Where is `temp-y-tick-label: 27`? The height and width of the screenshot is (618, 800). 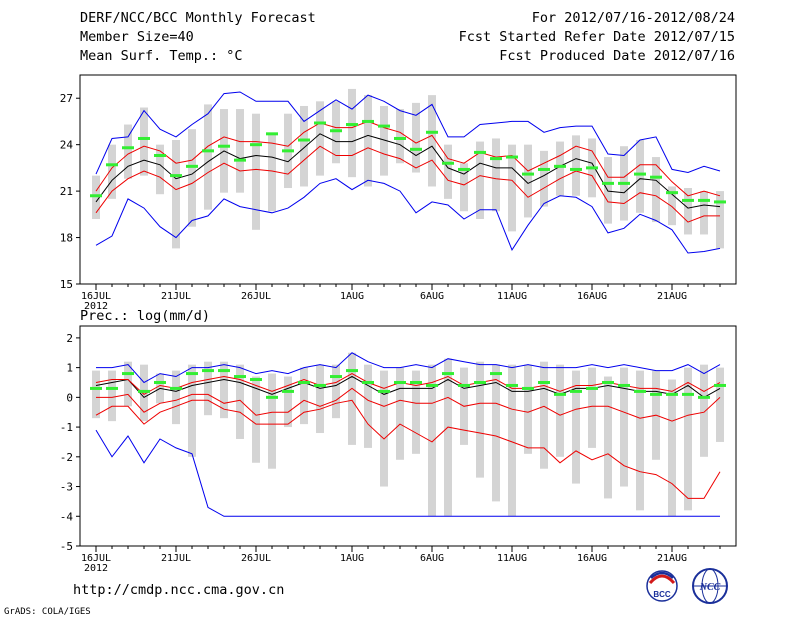
temp-y-tick-label: 27 is located at coordinates (66, 98).